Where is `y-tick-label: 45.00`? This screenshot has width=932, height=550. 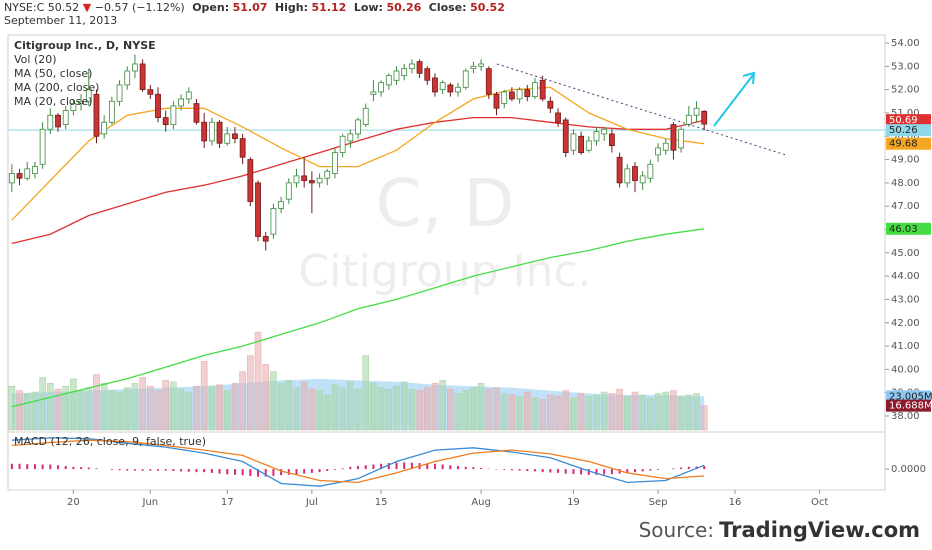
y-tick-label: 45.00 is located at coordinates (905, 253).